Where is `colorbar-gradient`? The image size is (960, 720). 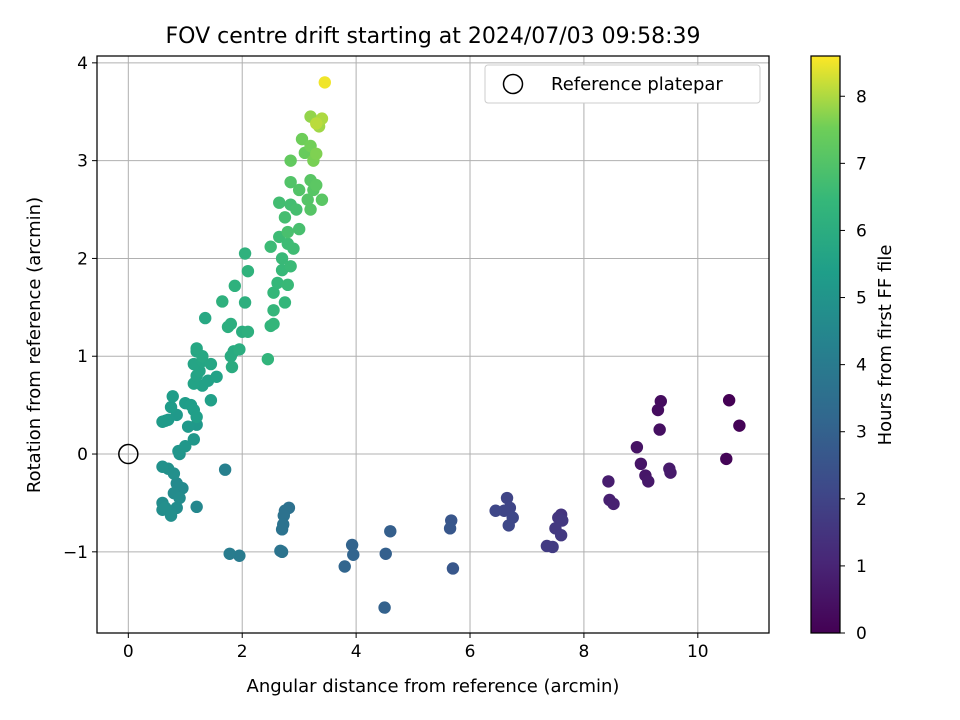
colorbar-gradient is located at coordinates (825, 344).